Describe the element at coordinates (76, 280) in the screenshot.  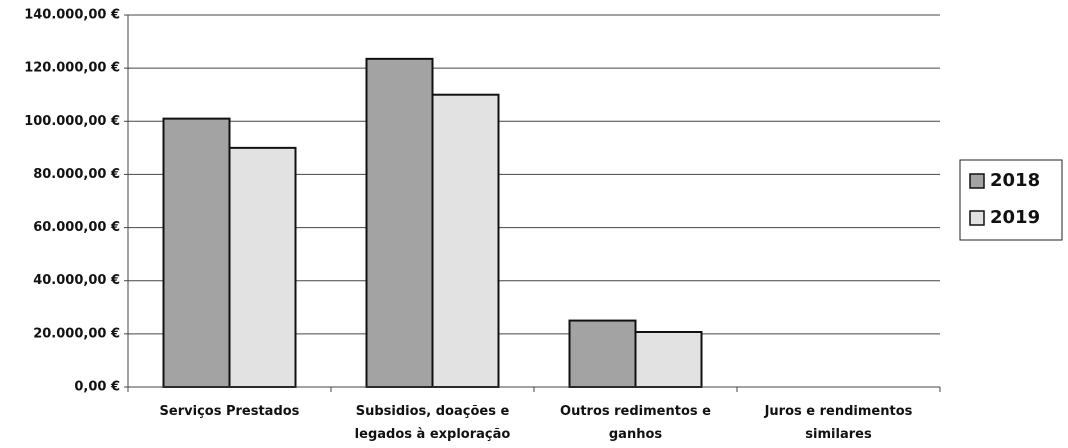
I see `y-tick-label: 40.000,00 €` at that location.